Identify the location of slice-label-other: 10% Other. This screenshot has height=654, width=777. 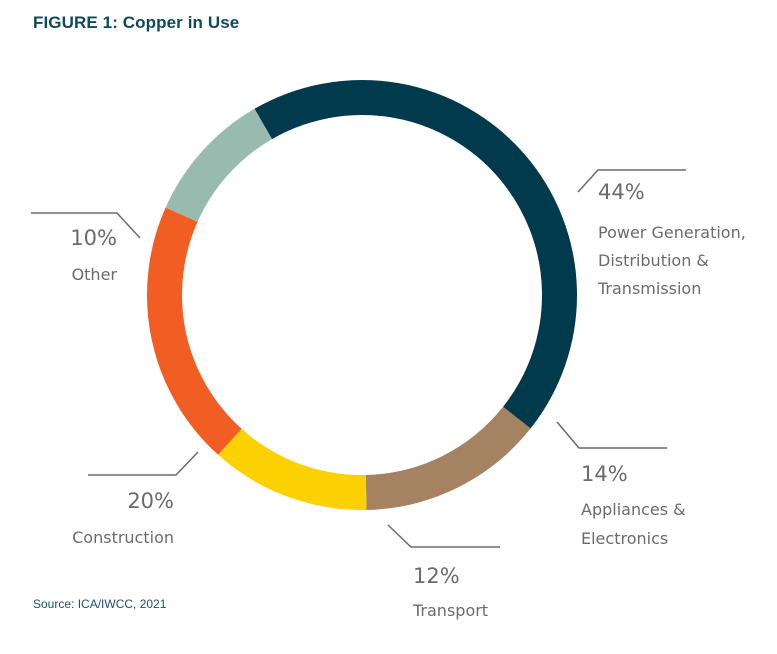
(93, 255).